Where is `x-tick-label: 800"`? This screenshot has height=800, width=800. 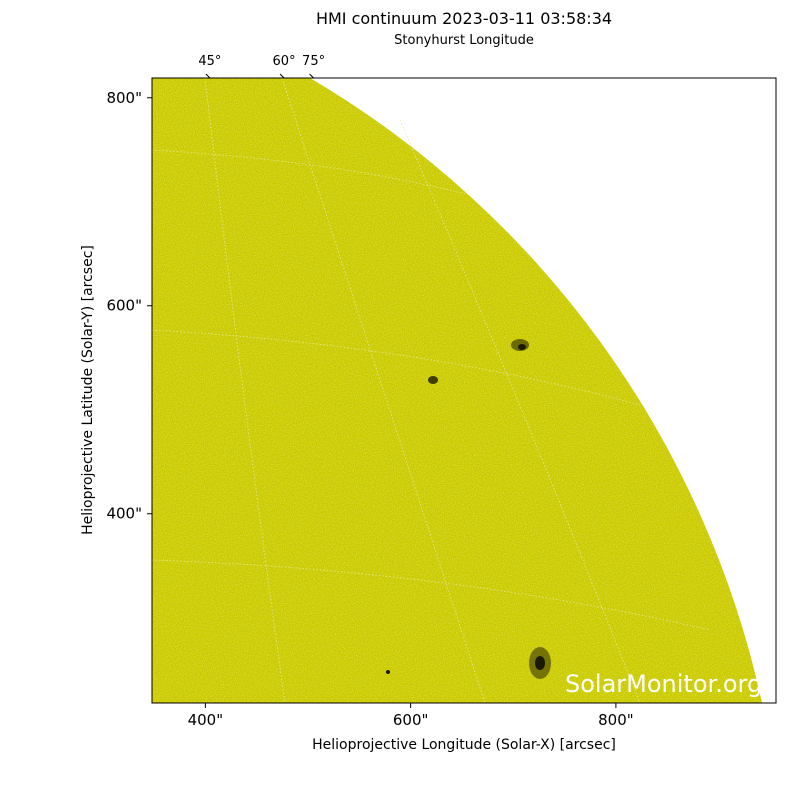
x-tick-label: 800" is located at coordinates (616, 720).